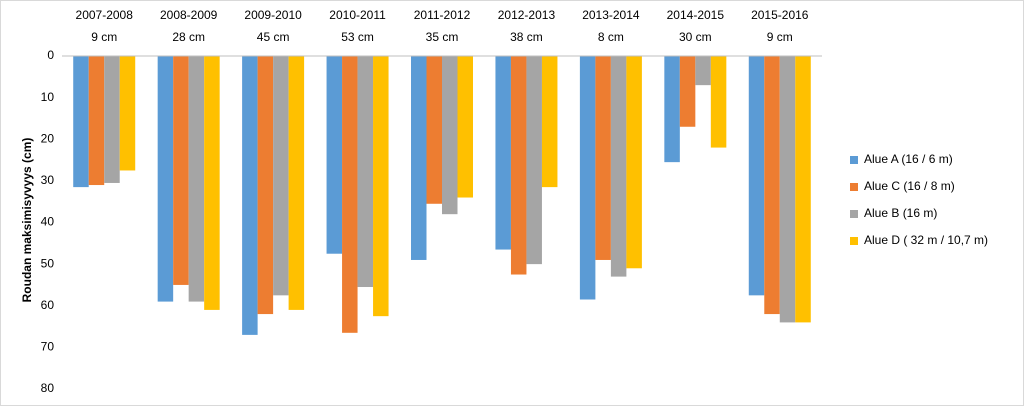  I want to click on category-sublabel: 35 cm, so click(442, 37).